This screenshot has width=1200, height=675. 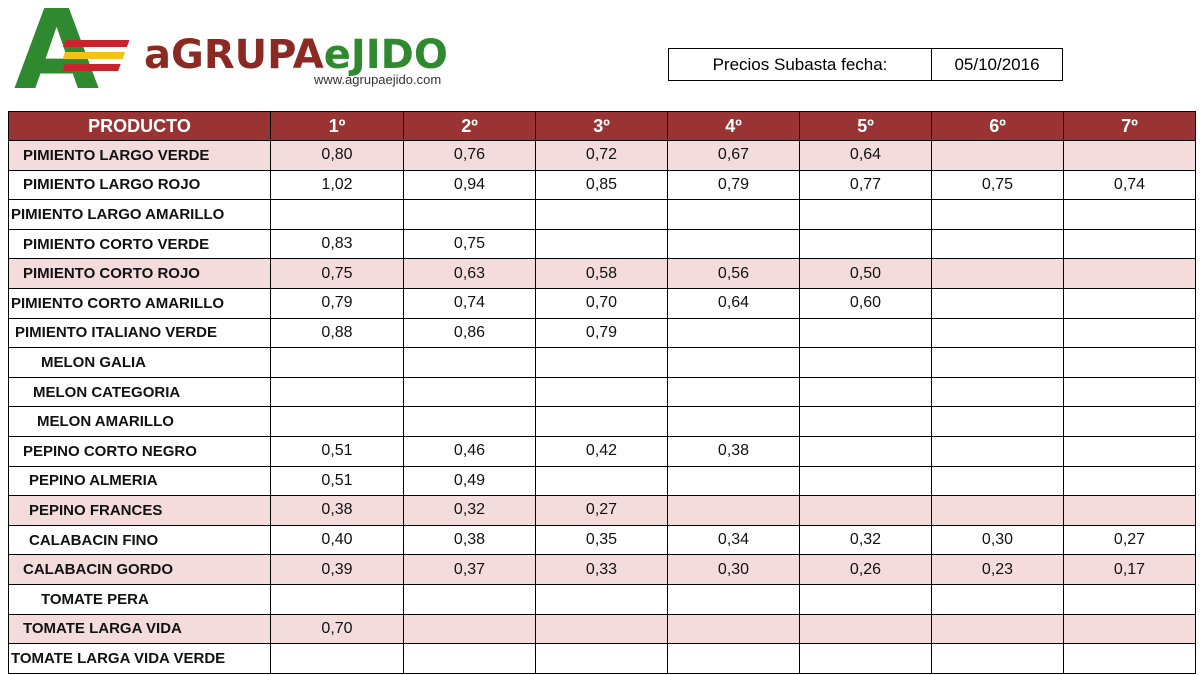 I want to click on product-name: PEPINO ALMERIA, so click(x=139, y=481).